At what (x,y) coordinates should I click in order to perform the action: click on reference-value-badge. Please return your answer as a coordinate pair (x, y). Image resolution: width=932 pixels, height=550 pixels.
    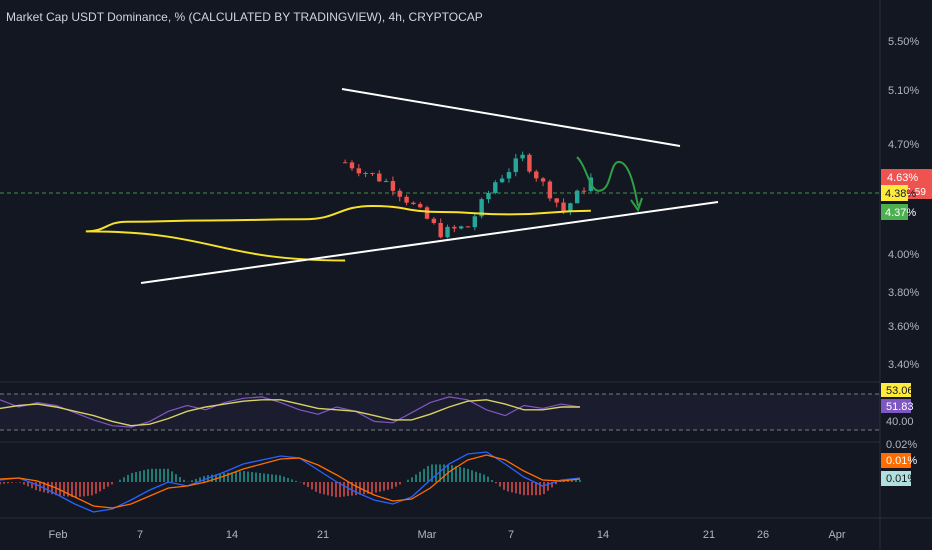
    Looking at the image, I should click on (894, 212).